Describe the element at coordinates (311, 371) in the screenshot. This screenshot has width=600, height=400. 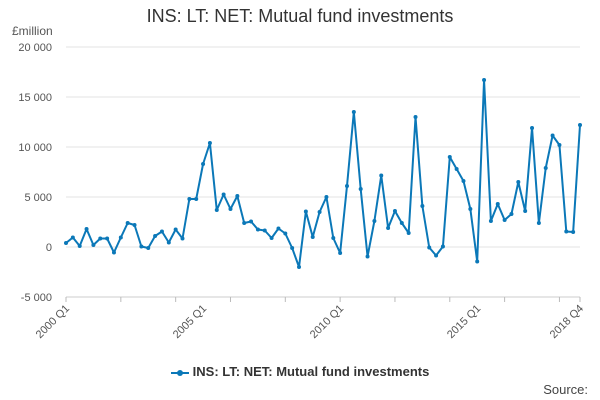
I see `legend-label: INS: LT: NET: Mutual fund investments` at that location.